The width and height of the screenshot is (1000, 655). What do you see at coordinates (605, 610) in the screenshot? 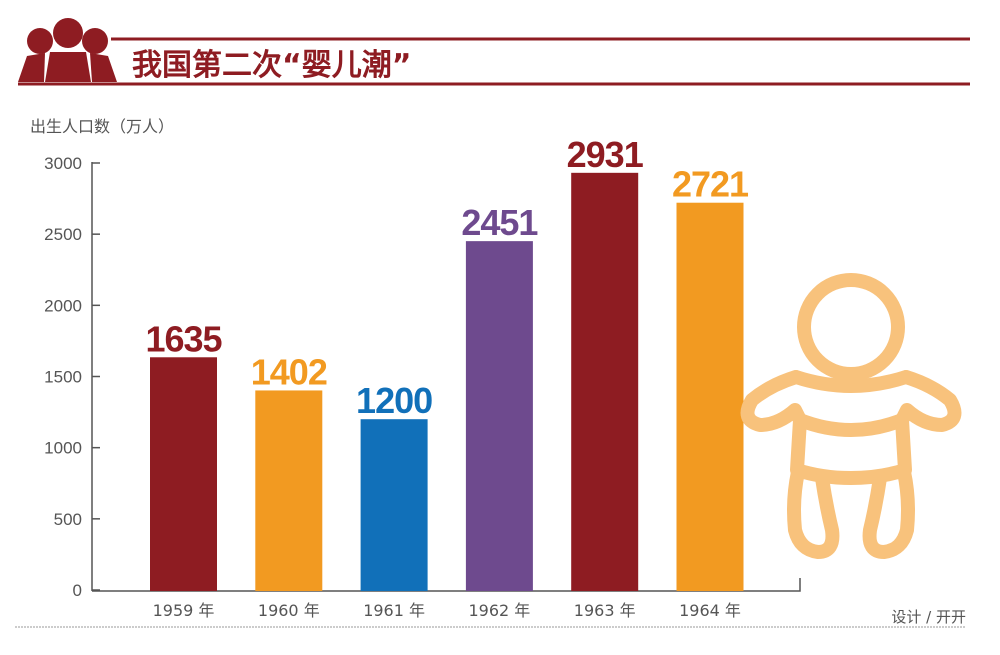
I see `x-category-label: 1963 年` at bounding box center [605, 610].